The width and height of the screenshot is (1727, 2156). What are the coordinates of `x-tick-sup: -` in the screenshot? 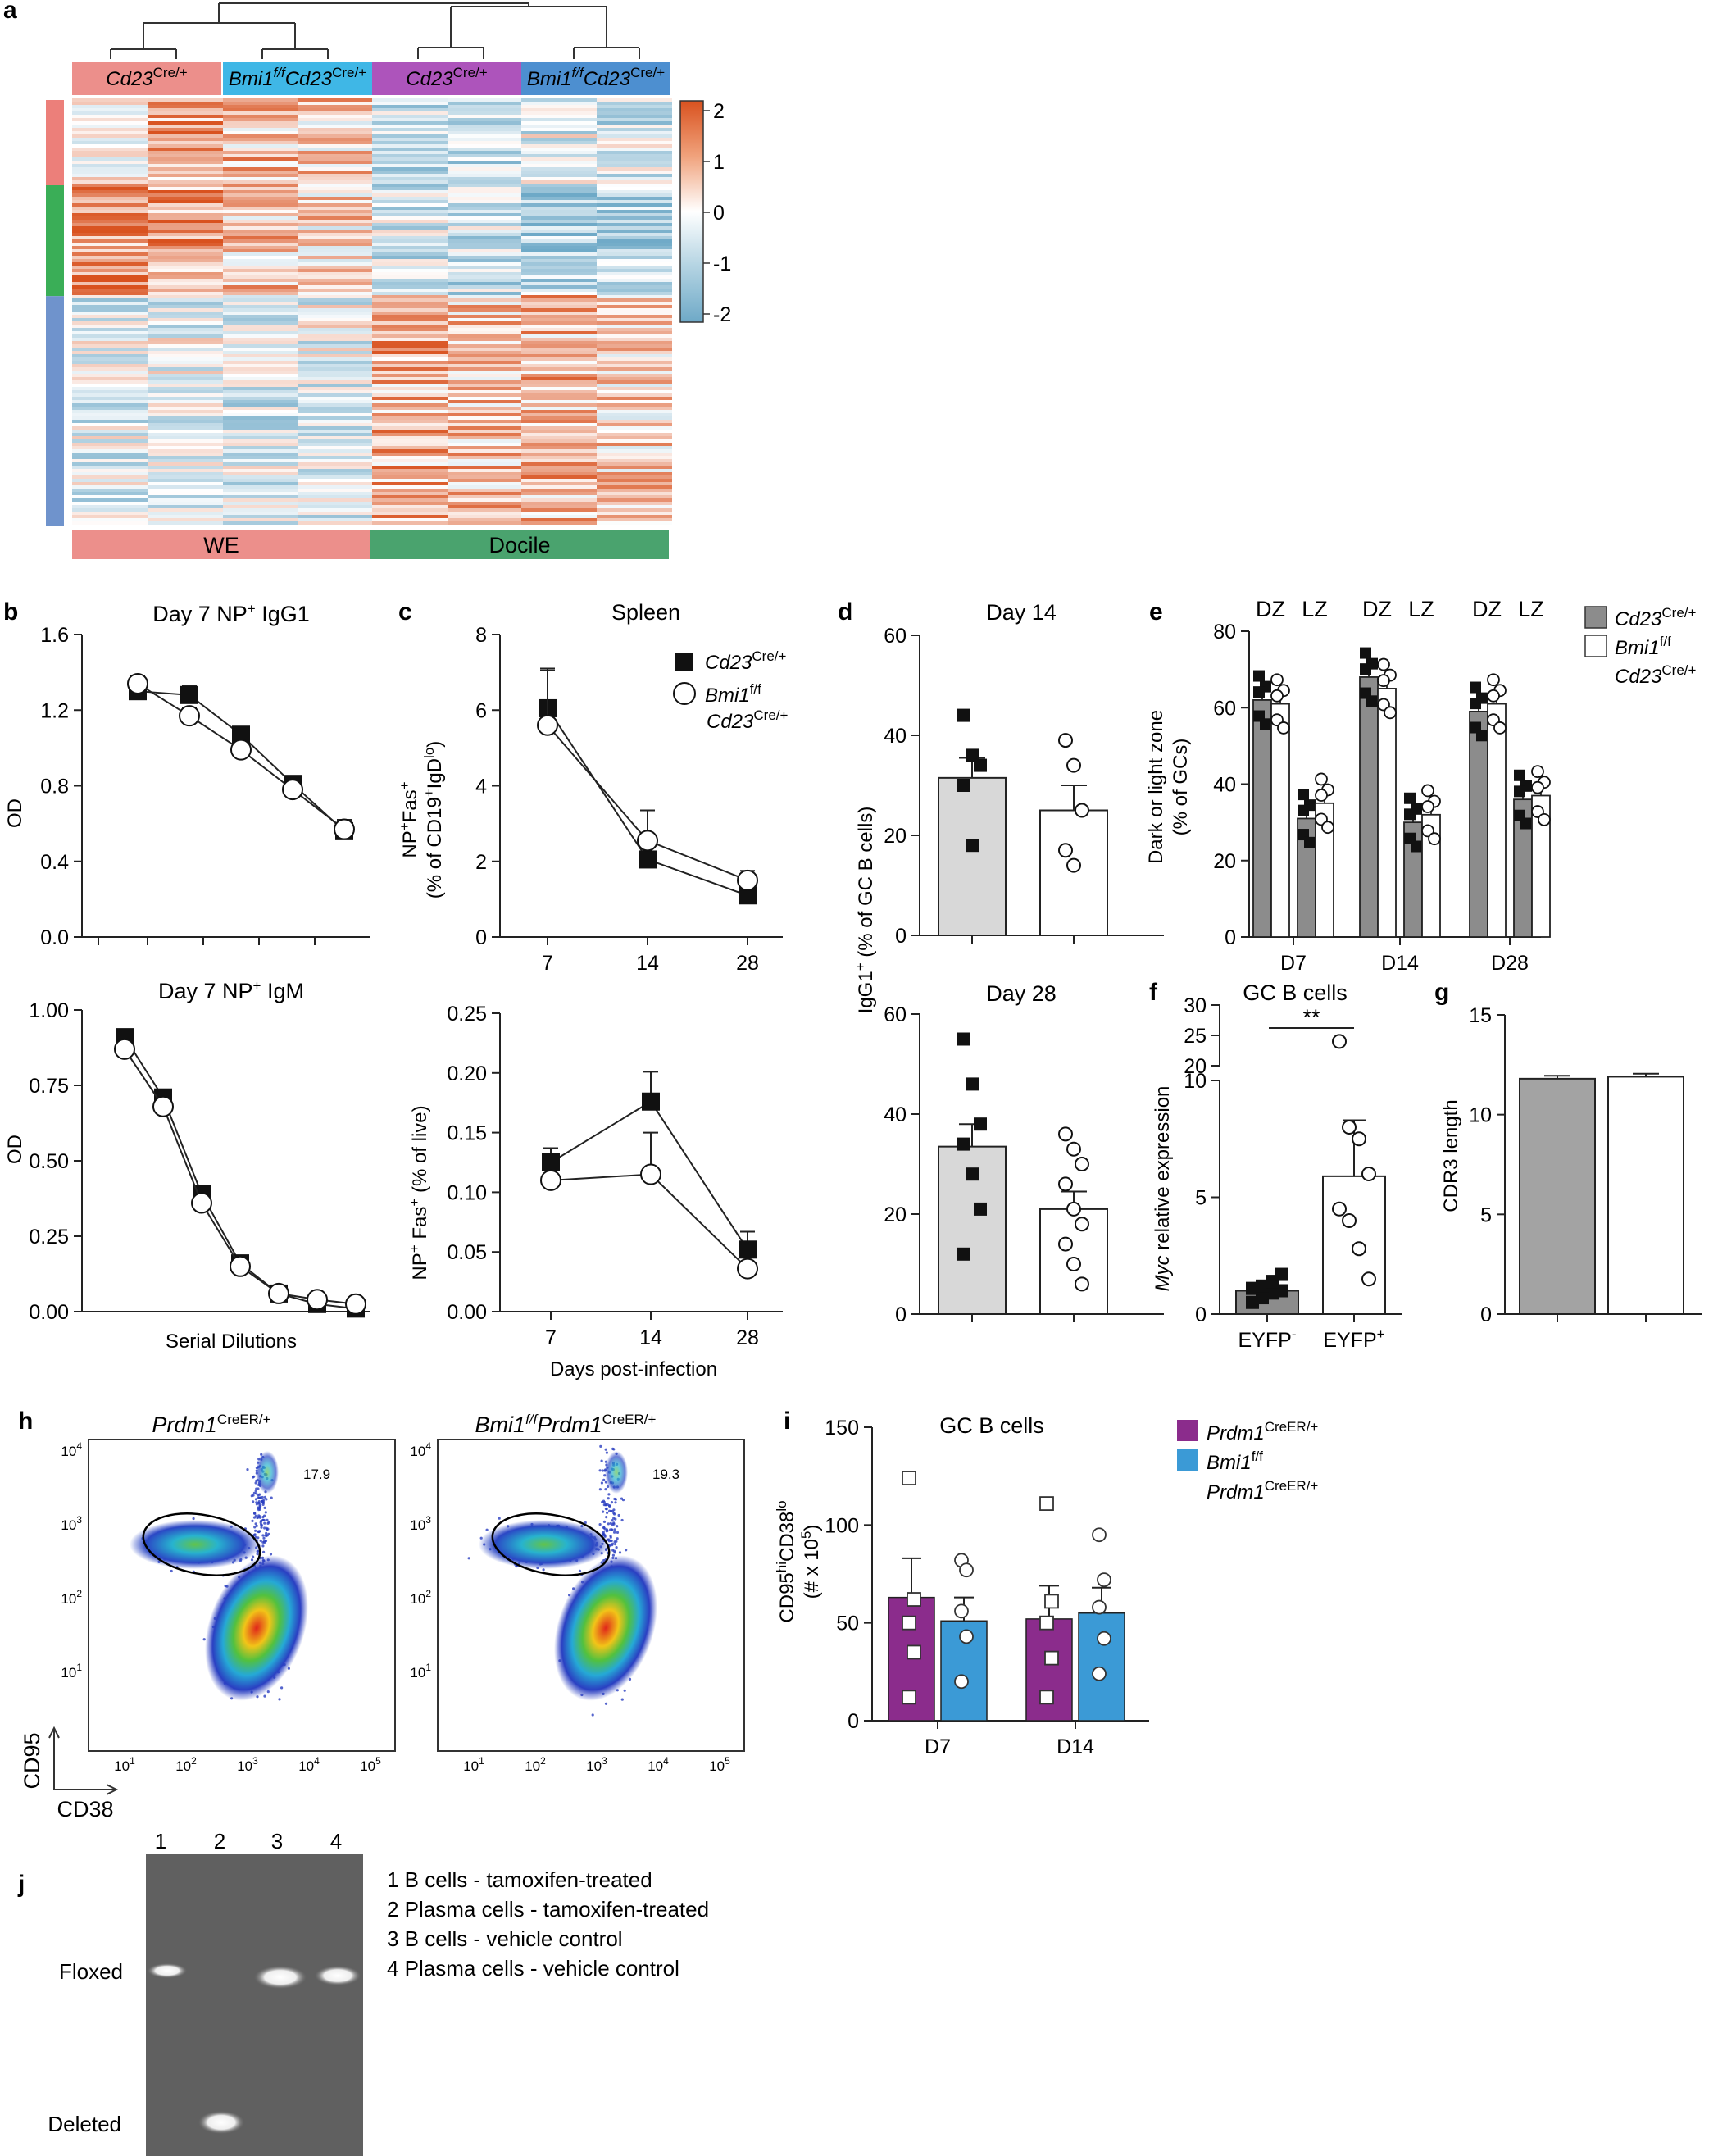 It's located at (1294, 1334).